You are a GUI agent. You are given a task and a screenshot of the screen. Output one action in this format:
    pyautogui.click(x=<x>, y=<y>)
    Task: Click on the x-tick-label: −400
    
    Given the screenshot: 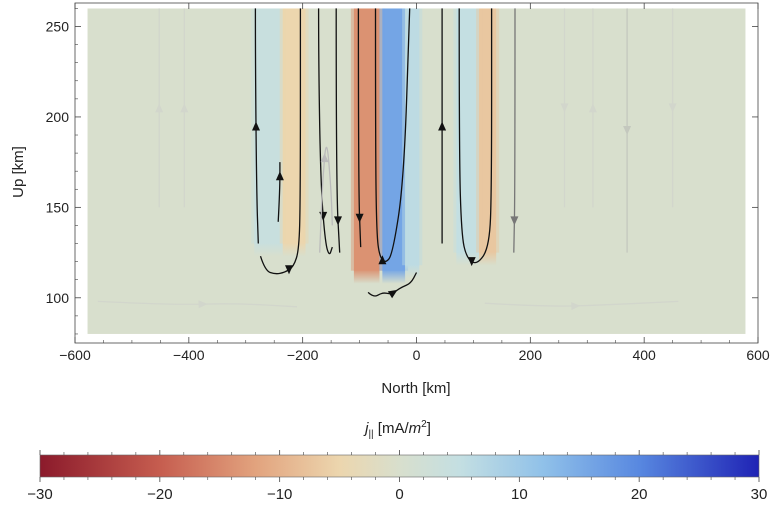 What is the action you would take?
    pyautogui.click(x=189, y=355)
    